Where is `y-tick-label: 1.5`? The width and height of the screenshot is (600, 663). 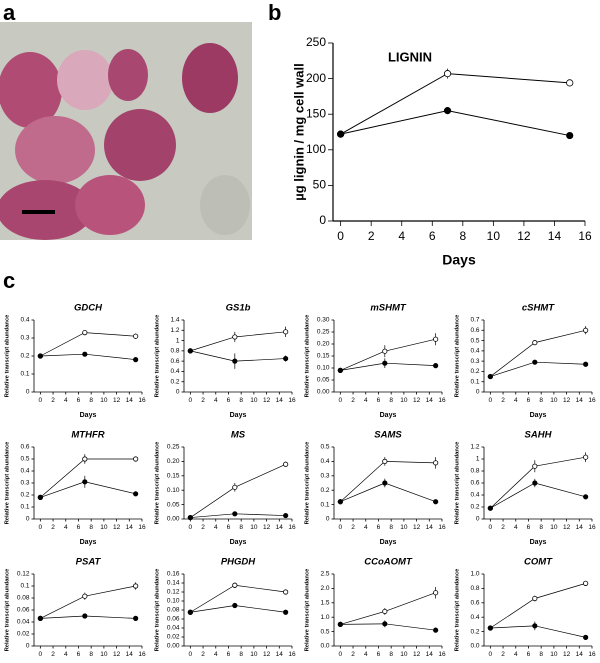
y-tick-label: 1.5 is located at coordinates (324, 603).